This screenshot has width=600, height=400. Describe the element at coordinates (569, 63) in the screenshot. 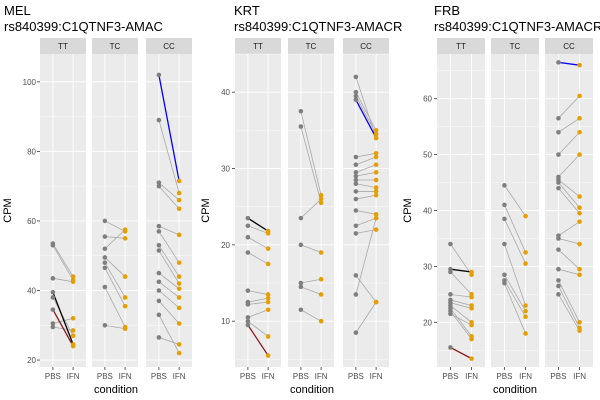

I see `pair-line-blue` at that location.